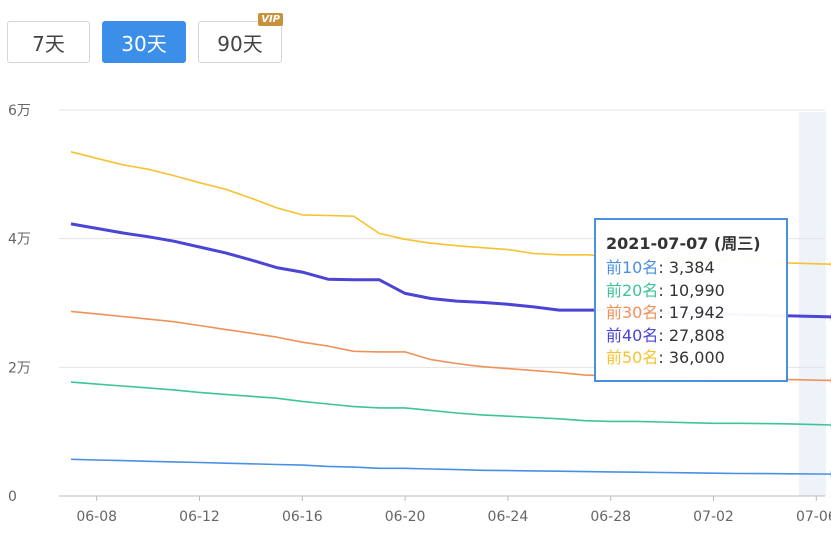  I want to click on tooltip-row-top20: 前20名: 10,990, so click(665, 290).